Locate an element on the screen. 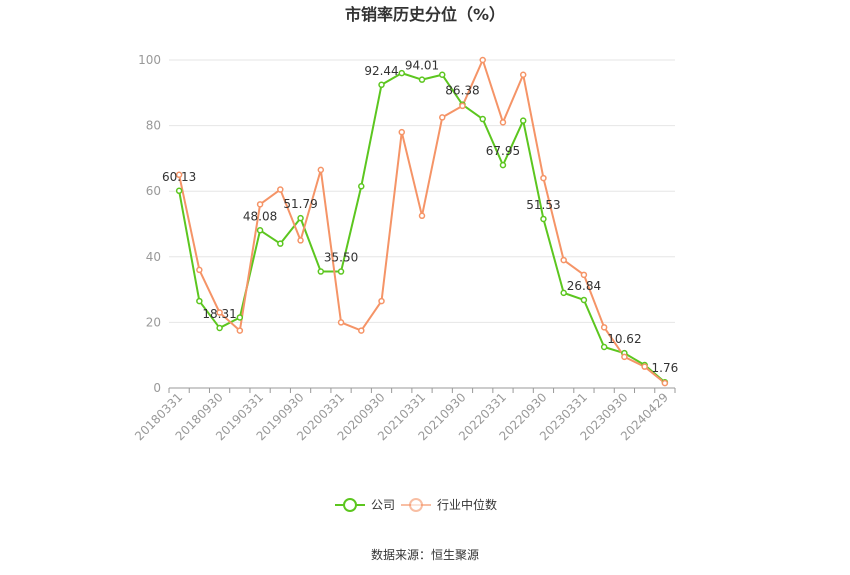 The width and height of the screenshot is (850, 575). legend-item-1: 行业中位数 is located at coordinates (449, 504).